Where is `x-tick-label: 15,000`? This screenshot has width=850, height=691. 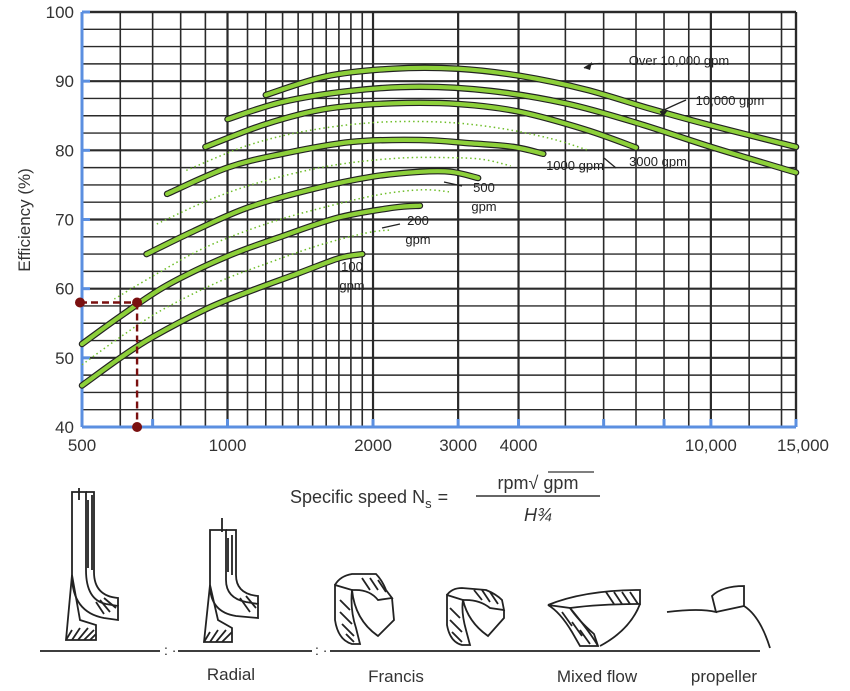 x-tick-label: 15,000 is located at coordinates (803, 445).